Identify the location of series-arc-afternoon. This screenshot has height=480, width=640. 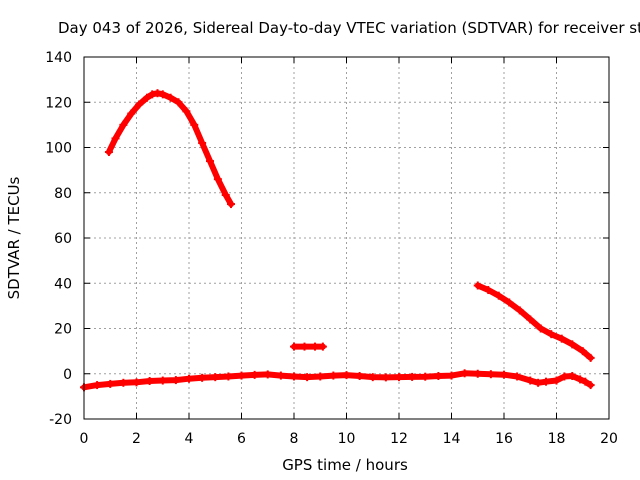
(534, 321).